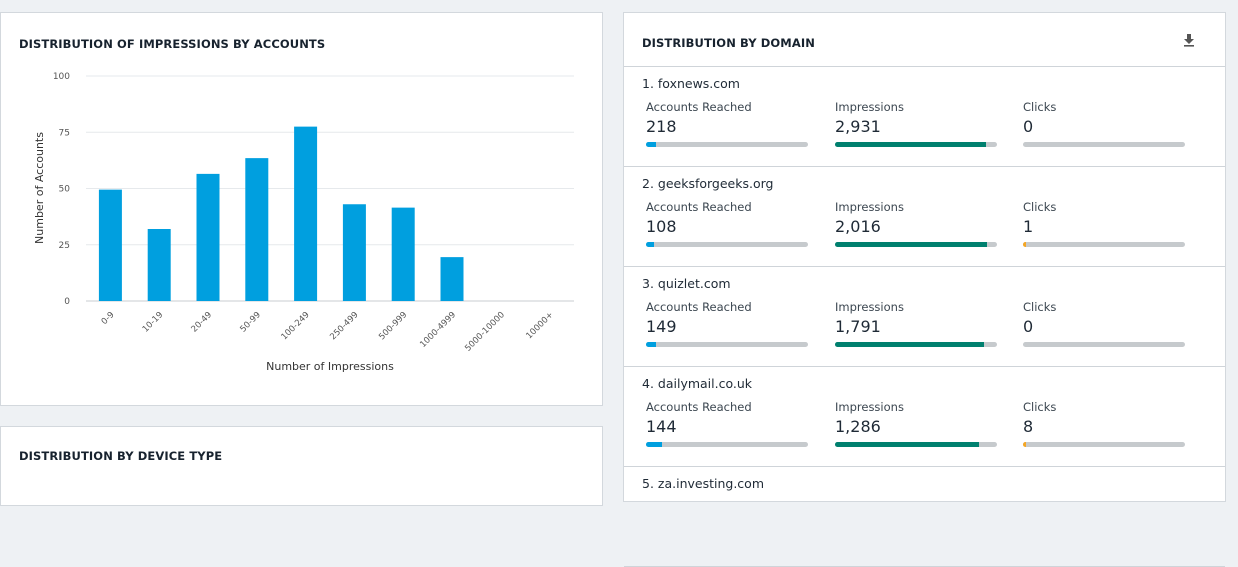  I want to click on x-tick-label: 1000-4999, so click(438, 330).